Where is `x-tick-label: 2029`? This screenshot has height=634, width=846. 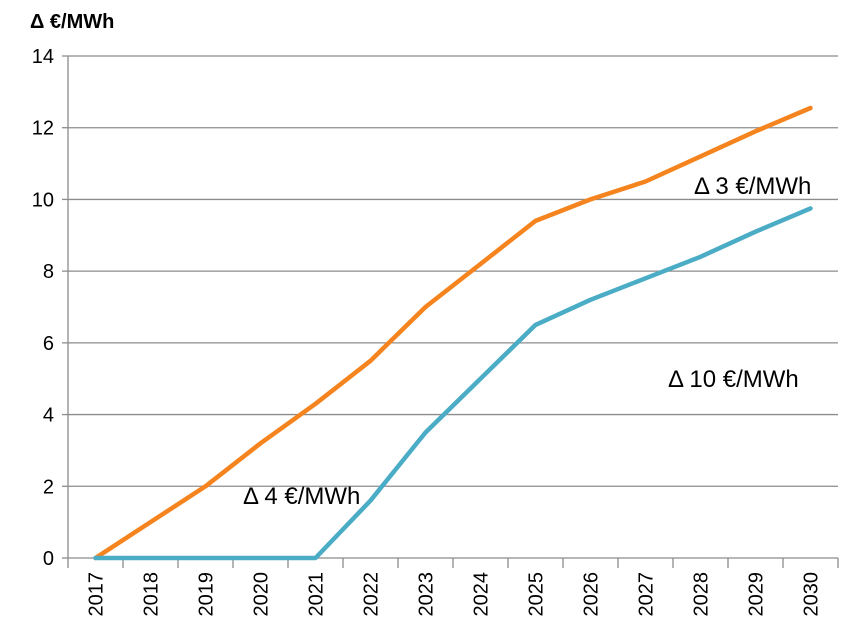 x-tick-label: 2029 is located at coordinates (757, 594).